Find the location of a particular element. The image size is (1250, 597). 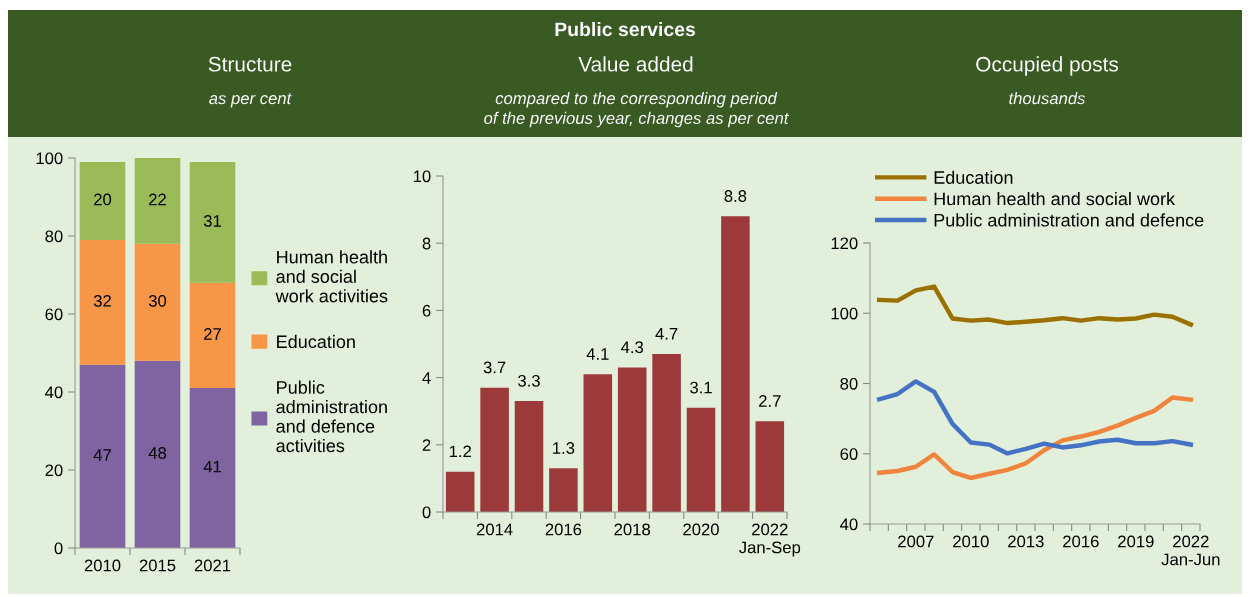

data-label: 1.2 is located at coordinates (460, 451).